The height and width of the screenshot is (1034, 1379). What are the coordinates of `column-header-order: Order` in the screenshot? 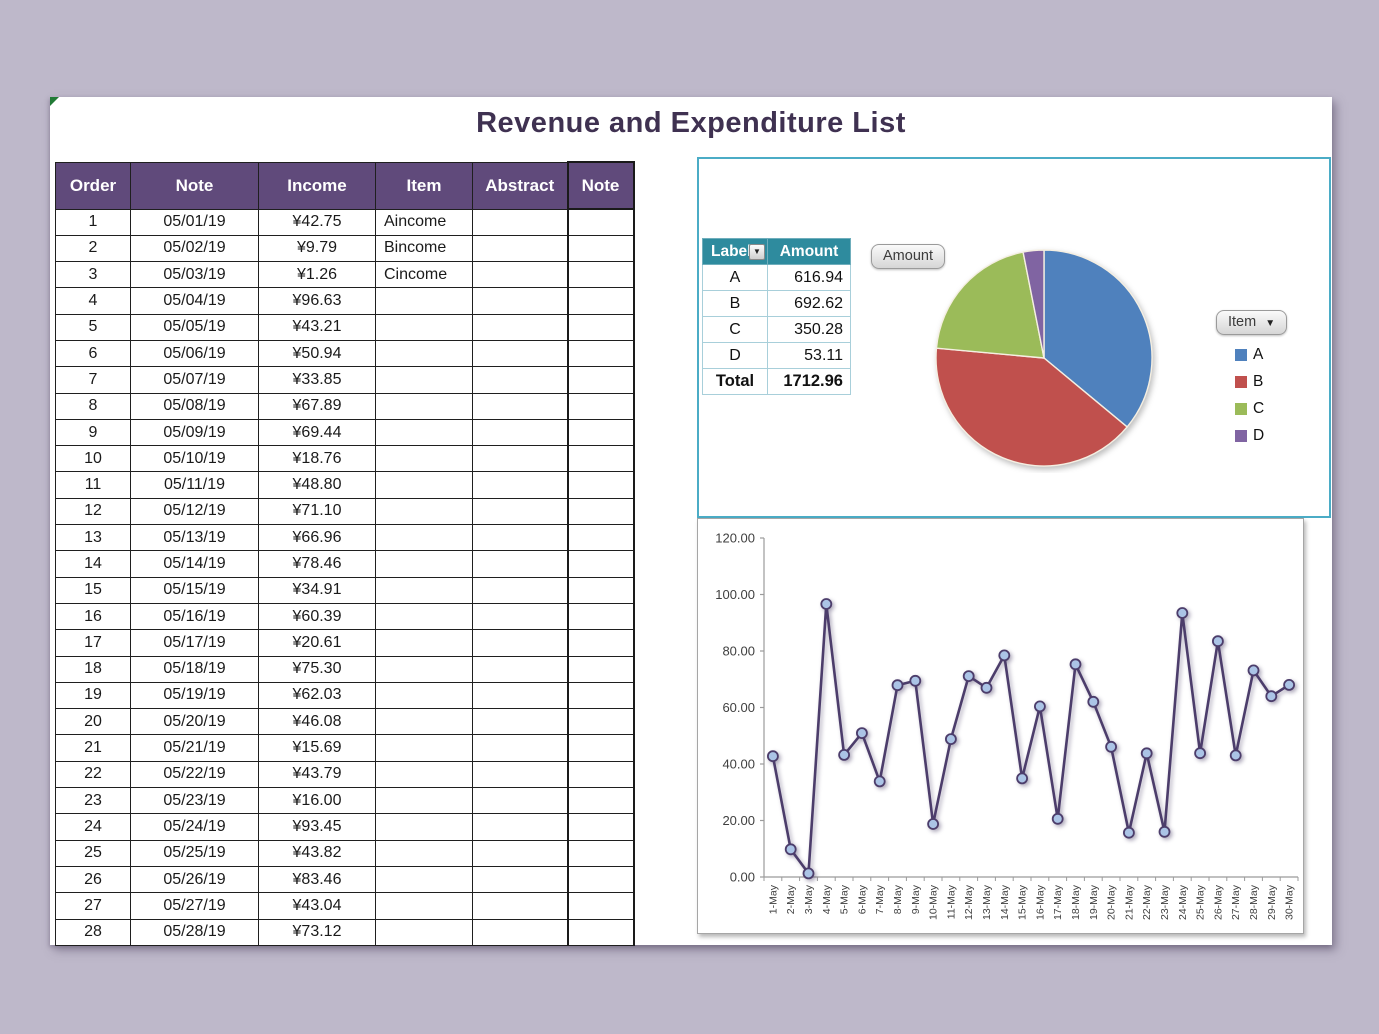 It's located at (93, 185).